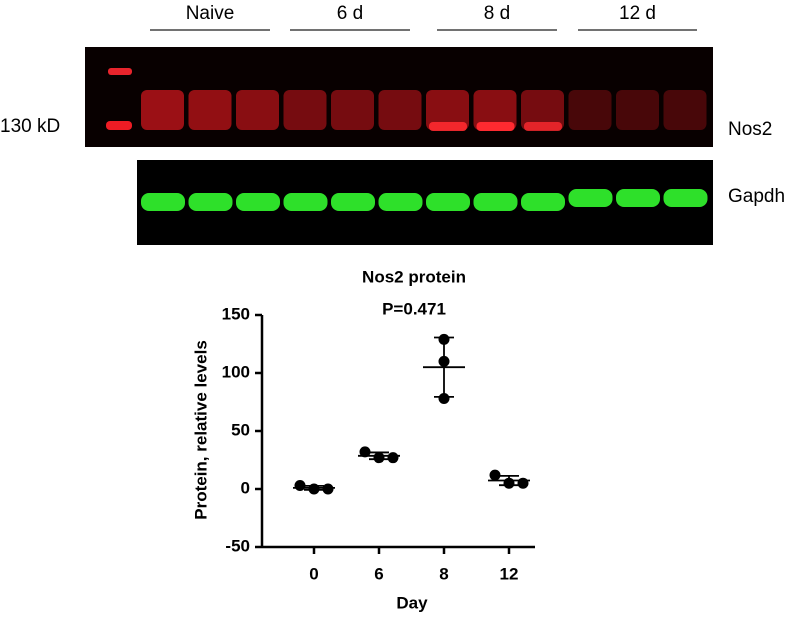  What do you see at coordinates (637, 13) in the screenshot?
I see `group-label: 12 d` at bounding box center [637, 13].